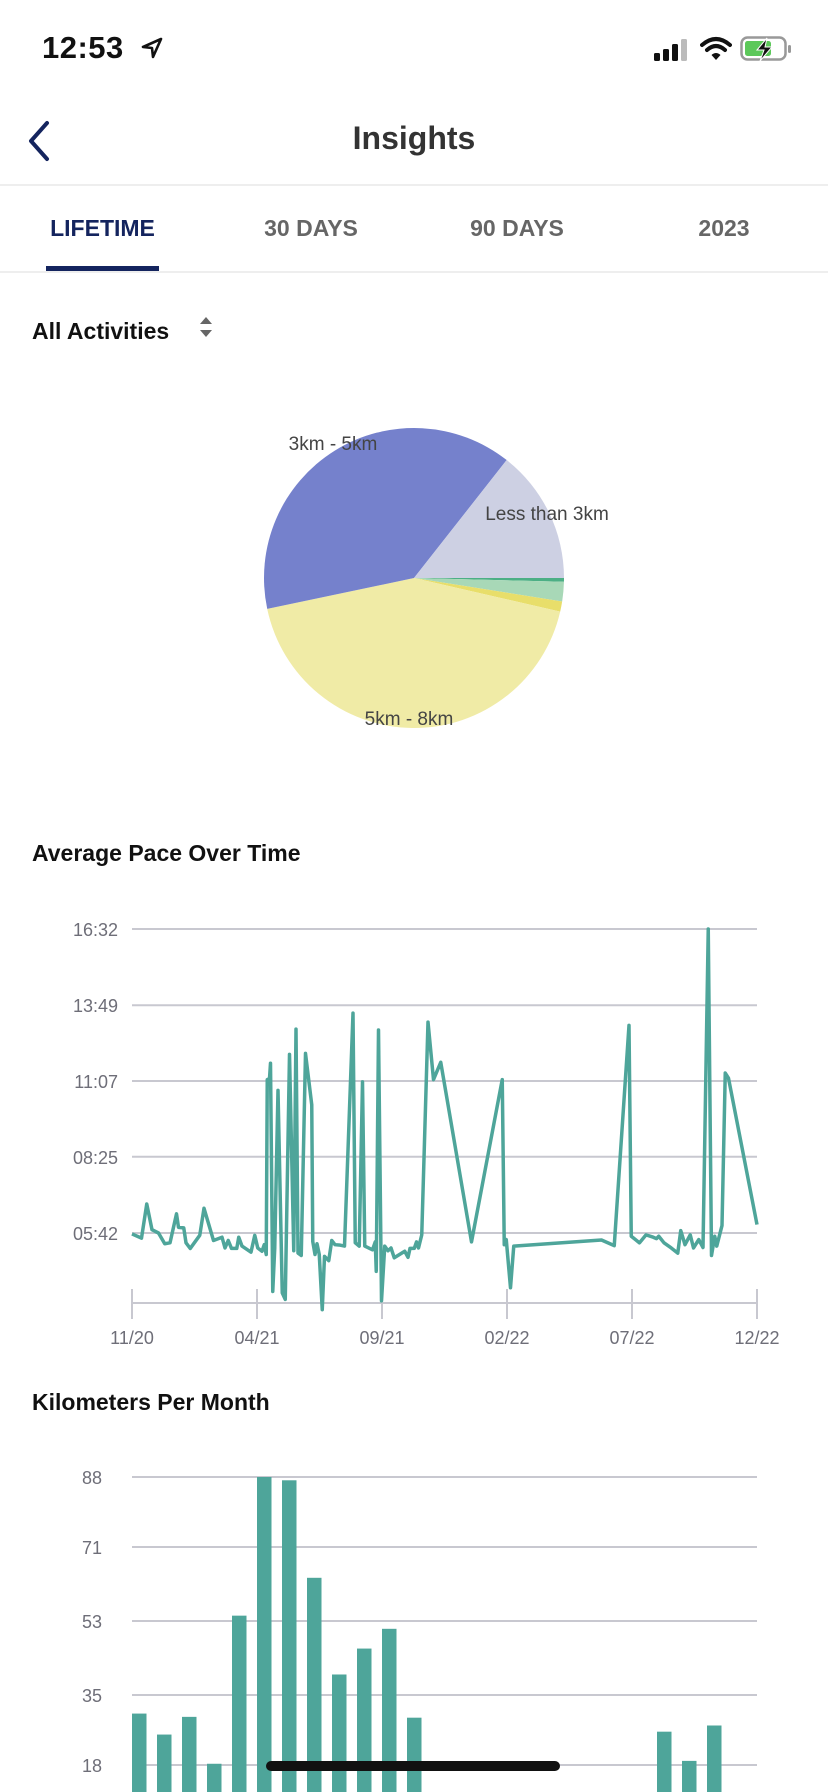 The image size is (828, 1792). Describe the element at coordinates (96, 1082) in the screenshot. I see `y-tick-label: 11:07` at that location.